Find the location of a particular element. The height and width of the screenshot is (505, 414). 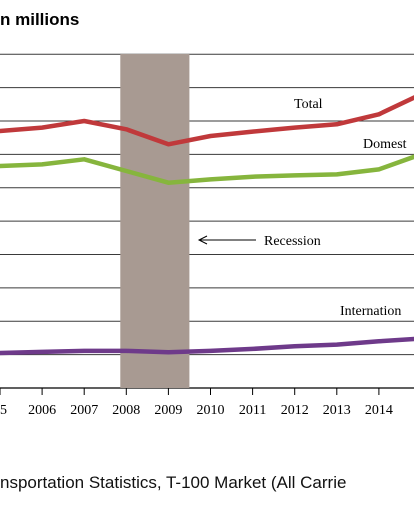

series-line-domest is located at coordinates (207, 169).